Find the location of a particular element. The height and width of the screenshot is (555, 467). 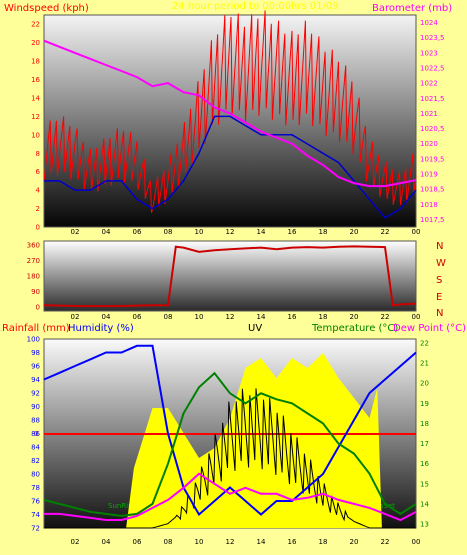

wind-y-tick: 22 is located at coordinates (35, 25).